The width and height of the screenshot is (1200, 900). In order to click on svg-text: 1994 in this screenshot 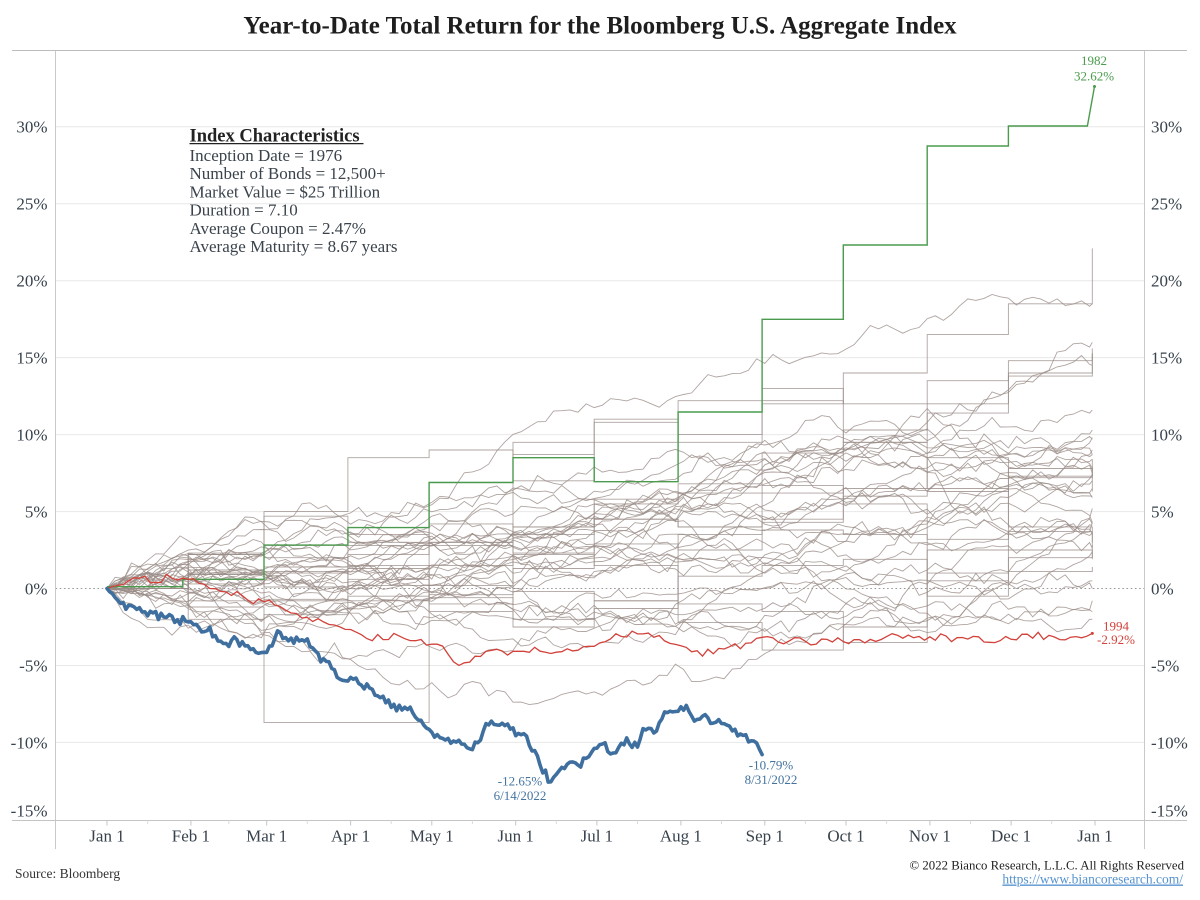, I will do `click(1116, 626)`.